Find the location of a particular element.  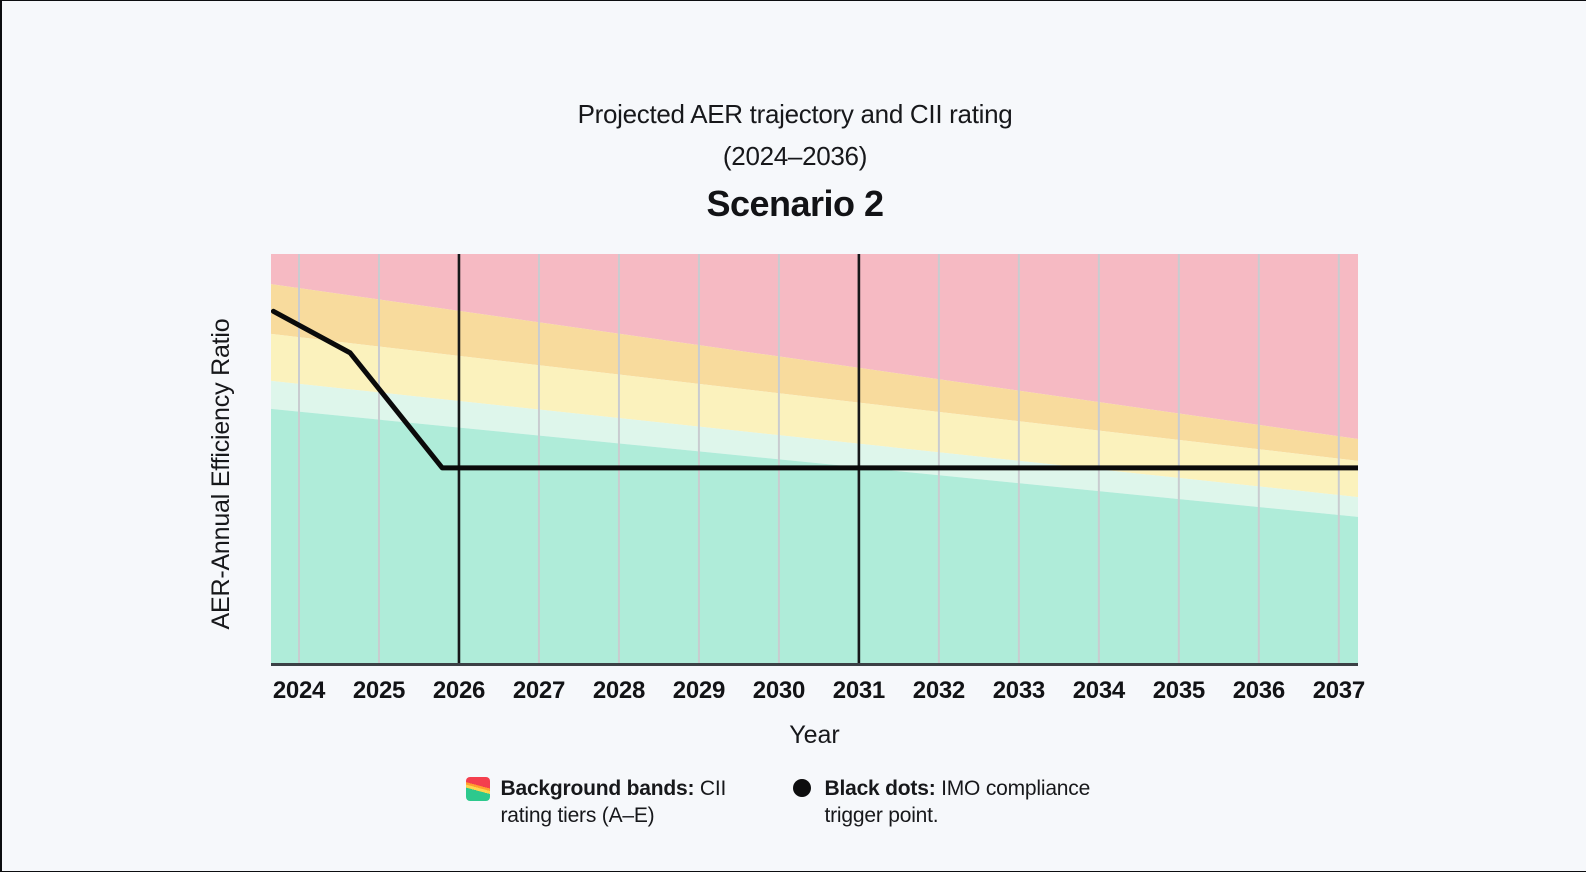

legend-label-bands: Background bands: CII rating tiers (A–E) is located at coordinates (613, 802).